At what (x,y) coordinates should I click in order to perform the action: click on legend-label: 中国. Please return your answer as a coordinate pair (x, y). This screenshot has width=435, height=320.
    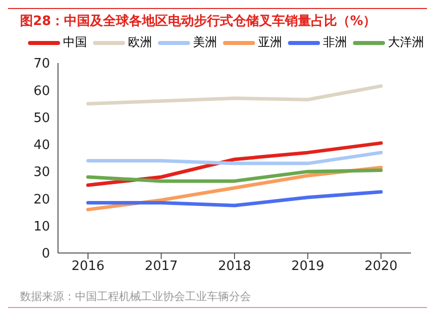
    Looking at the image, I should click on (75, 42).